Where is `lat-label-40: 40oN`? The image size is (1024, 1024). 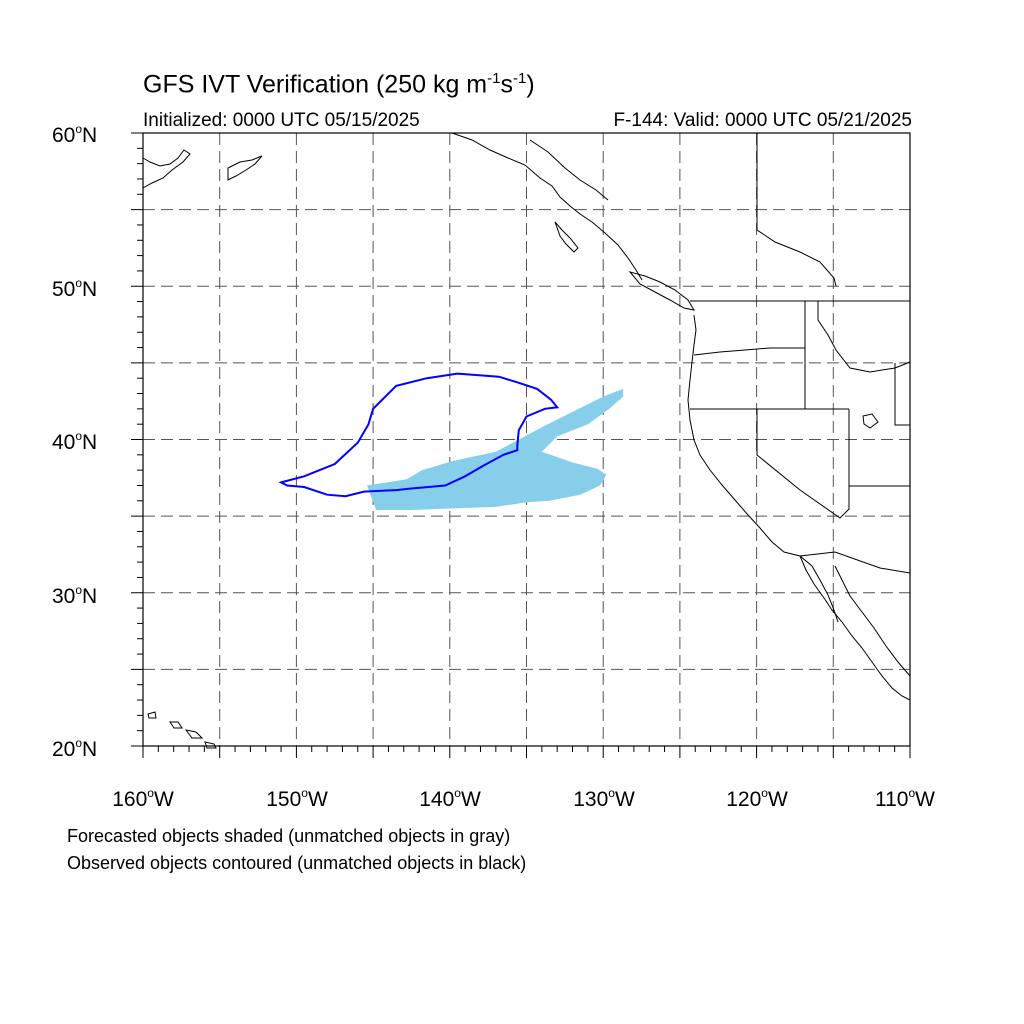
lat-label-40: 40oN is located at coordinates (75, 441).